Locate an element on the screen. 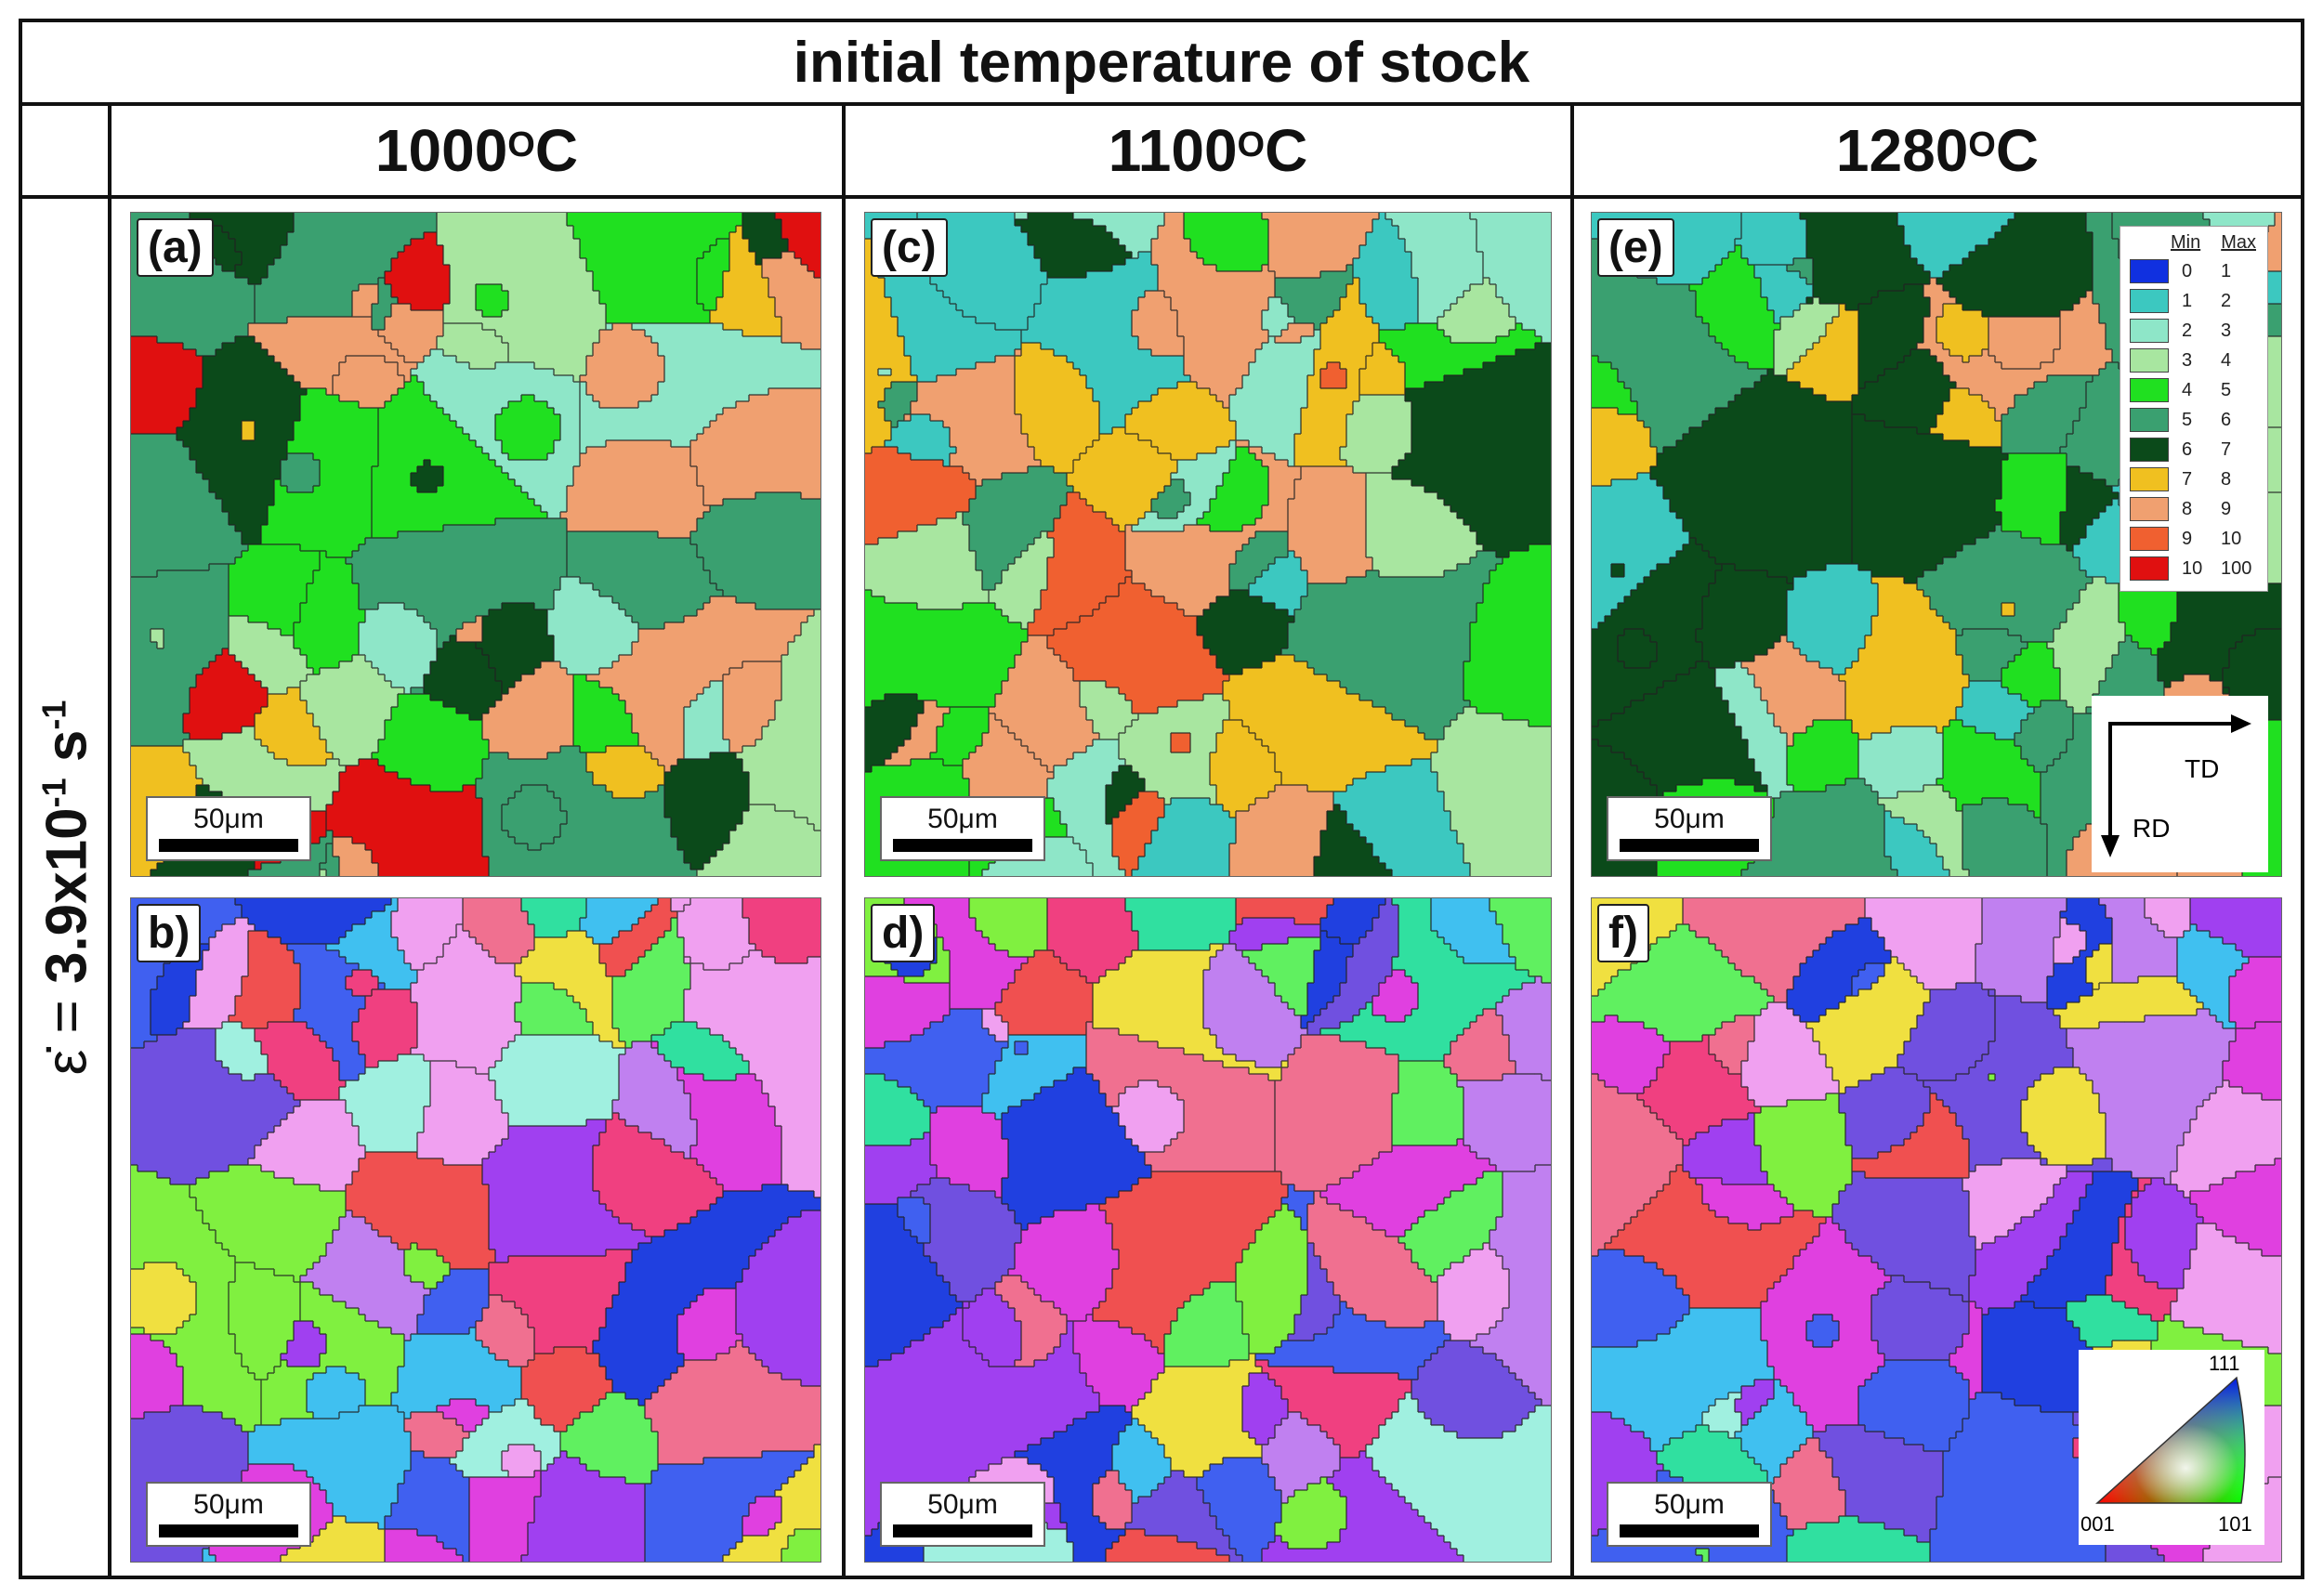 The width and height of the screenshot is (2323, 1596). legend-row: 10 100 is located at coordinates (2194, 568).